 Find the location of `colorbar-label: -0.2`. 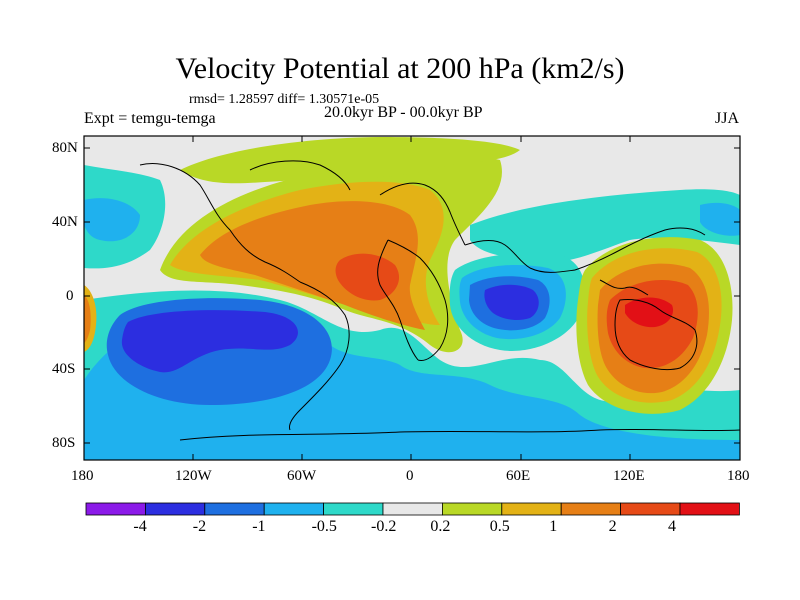

colorbar-label: -0.2 is located at coordinates (384, 526).